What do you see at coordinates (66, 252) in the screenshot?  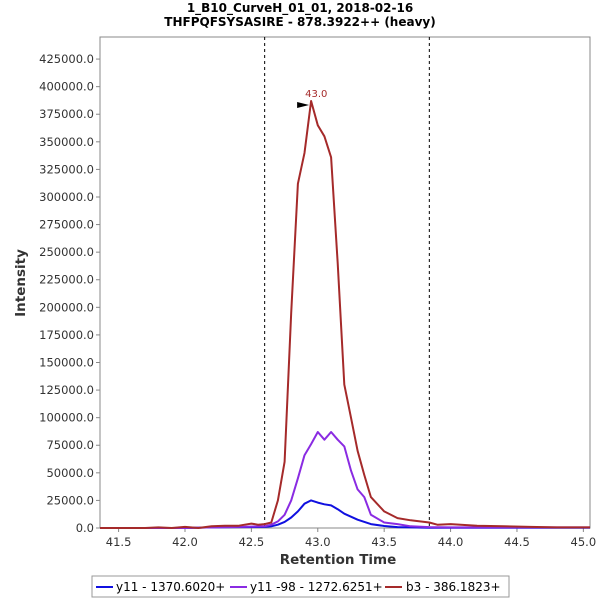 I see `y-tick-label: 250000.0` at bounding box center [66, 252].